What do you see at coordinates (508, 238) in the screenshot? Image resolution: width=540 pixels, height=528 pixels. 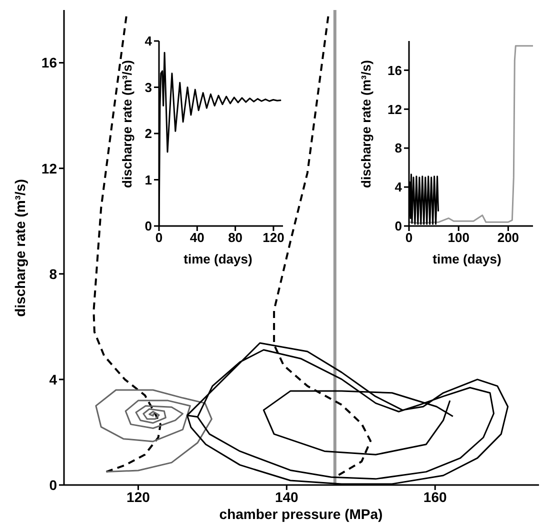 I see `x-tick-label: 200` at bounding box center [508, 238].